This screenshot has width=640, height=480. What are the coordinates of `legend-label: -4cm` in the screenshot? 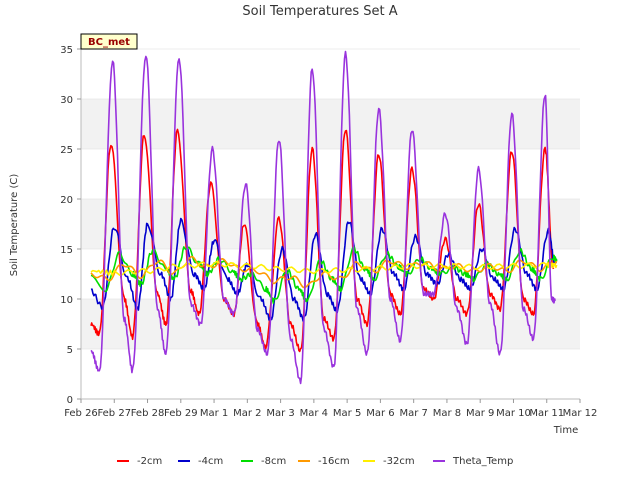 It's located at (210, 461).